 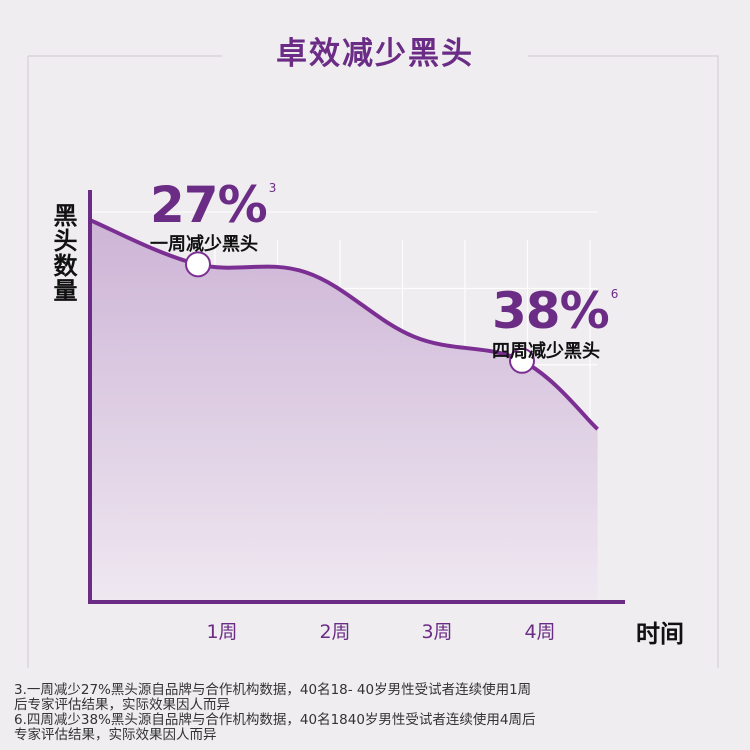 What do you see at coordinates (222, 632) in the screenshot?
I see `x-tick-week1: 1周` at bounding box center [222, 632].